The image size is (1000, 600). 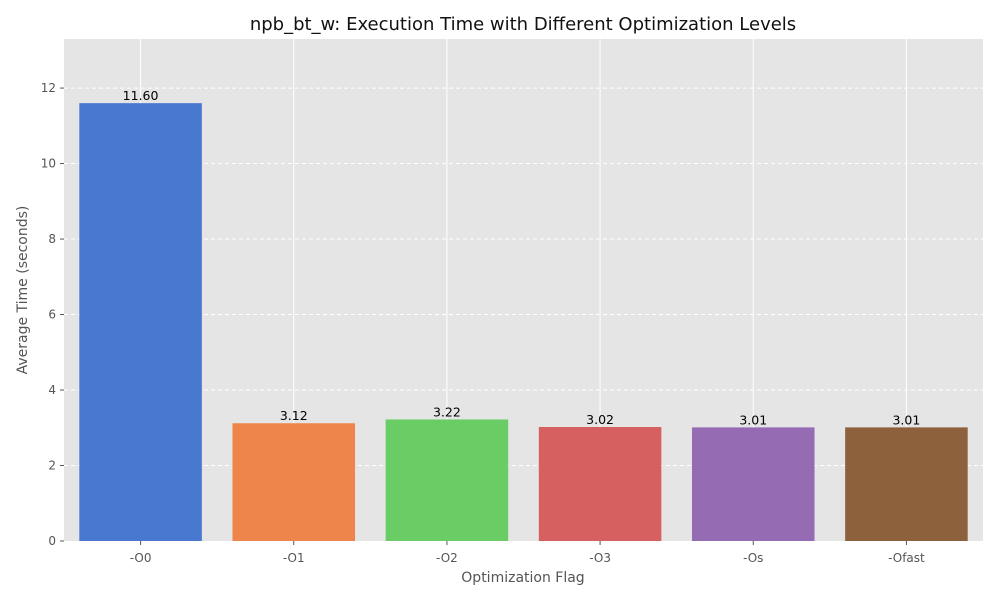 I want to click on y-tick-label: 12, so click(x=48, y=88).